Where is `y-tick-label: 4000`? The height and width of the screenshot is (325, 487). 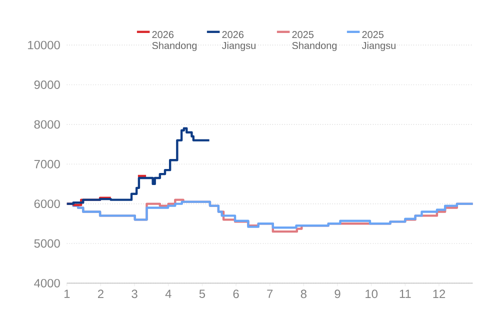 y-tick-label: 4000 is located at coordinates (47, 283).